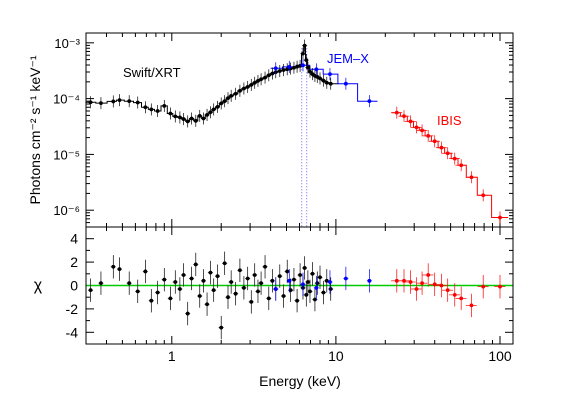 The width and height of the screenshot is (568, 402). I want to click on x-axis-label: Energy (keV), so click(300, 381).